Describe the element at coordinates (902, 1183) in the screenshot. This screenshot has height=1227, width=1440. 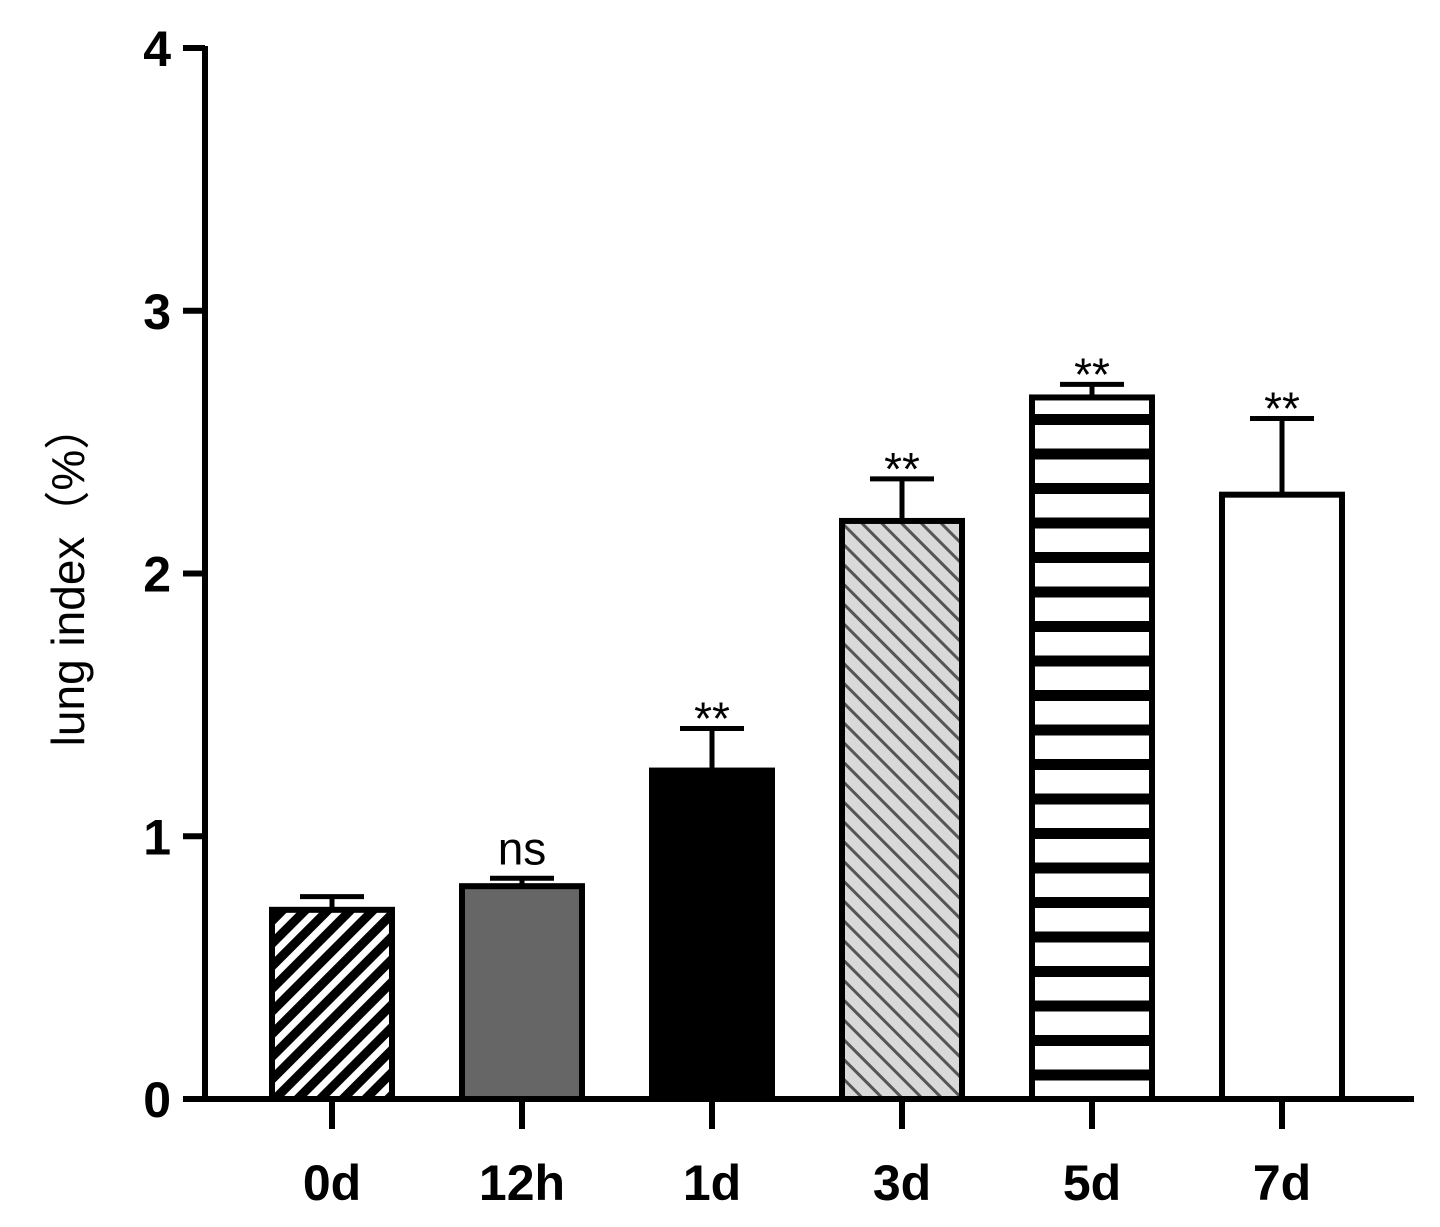
I see `x-tick-label: 3d` at that location.